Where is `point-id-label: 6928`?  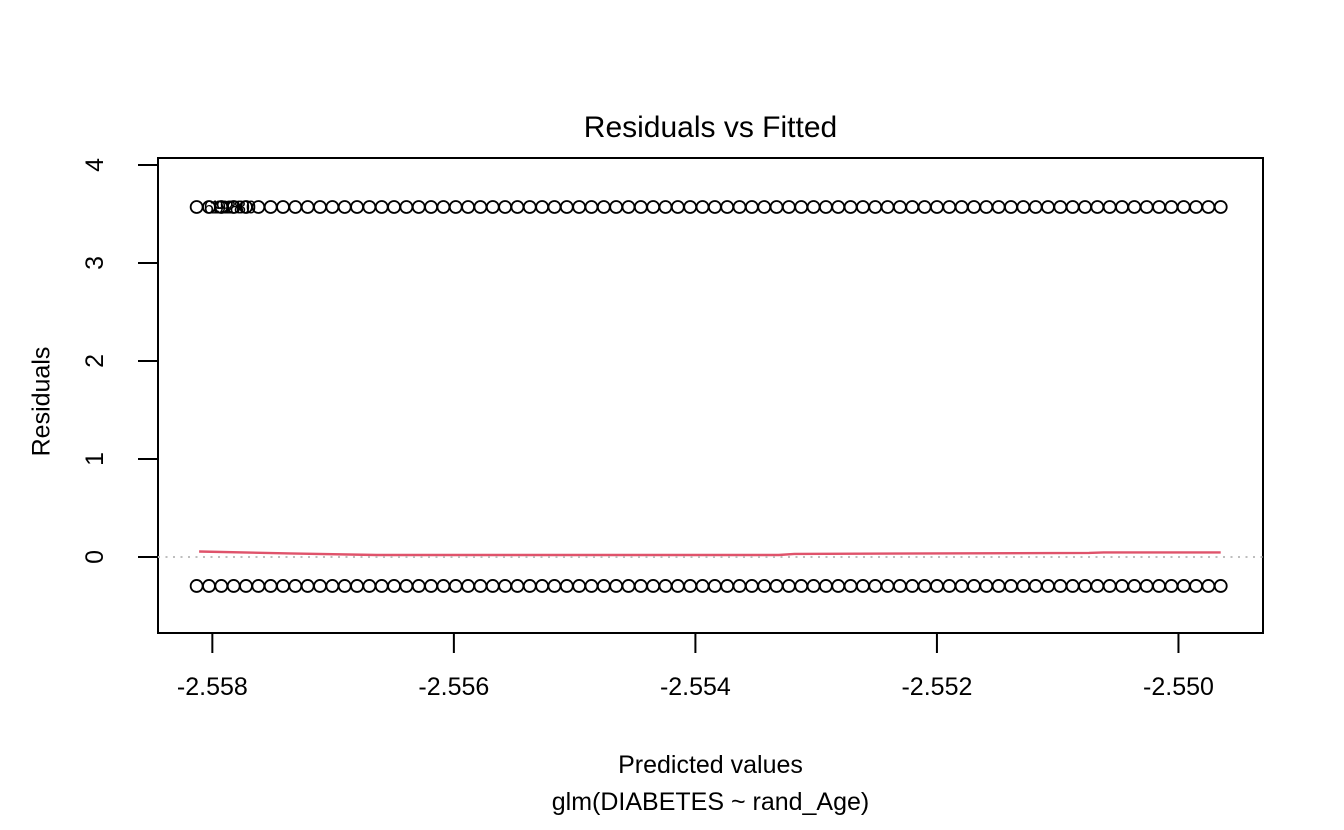 point-id-label: 6928 is located at coordinates (224, 208).